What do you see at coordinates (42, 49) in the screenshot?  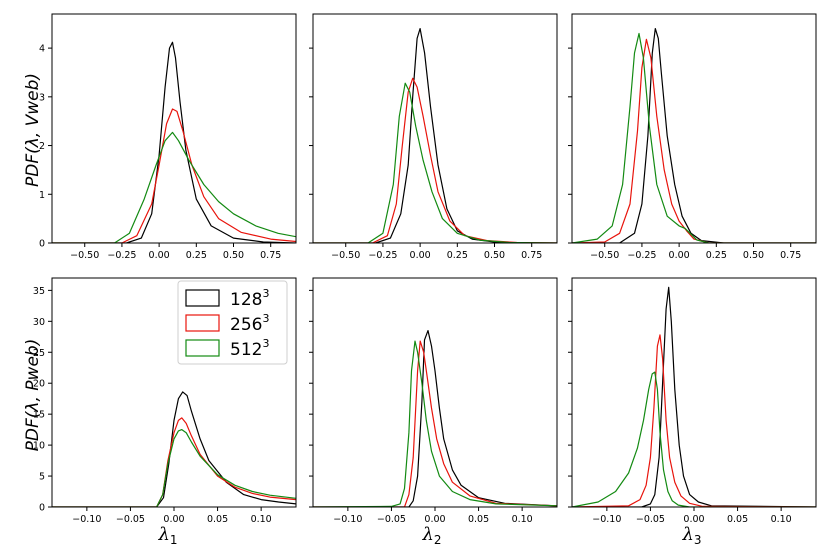 I see `y-tick-label: 4` at bounding box center [42, 49].